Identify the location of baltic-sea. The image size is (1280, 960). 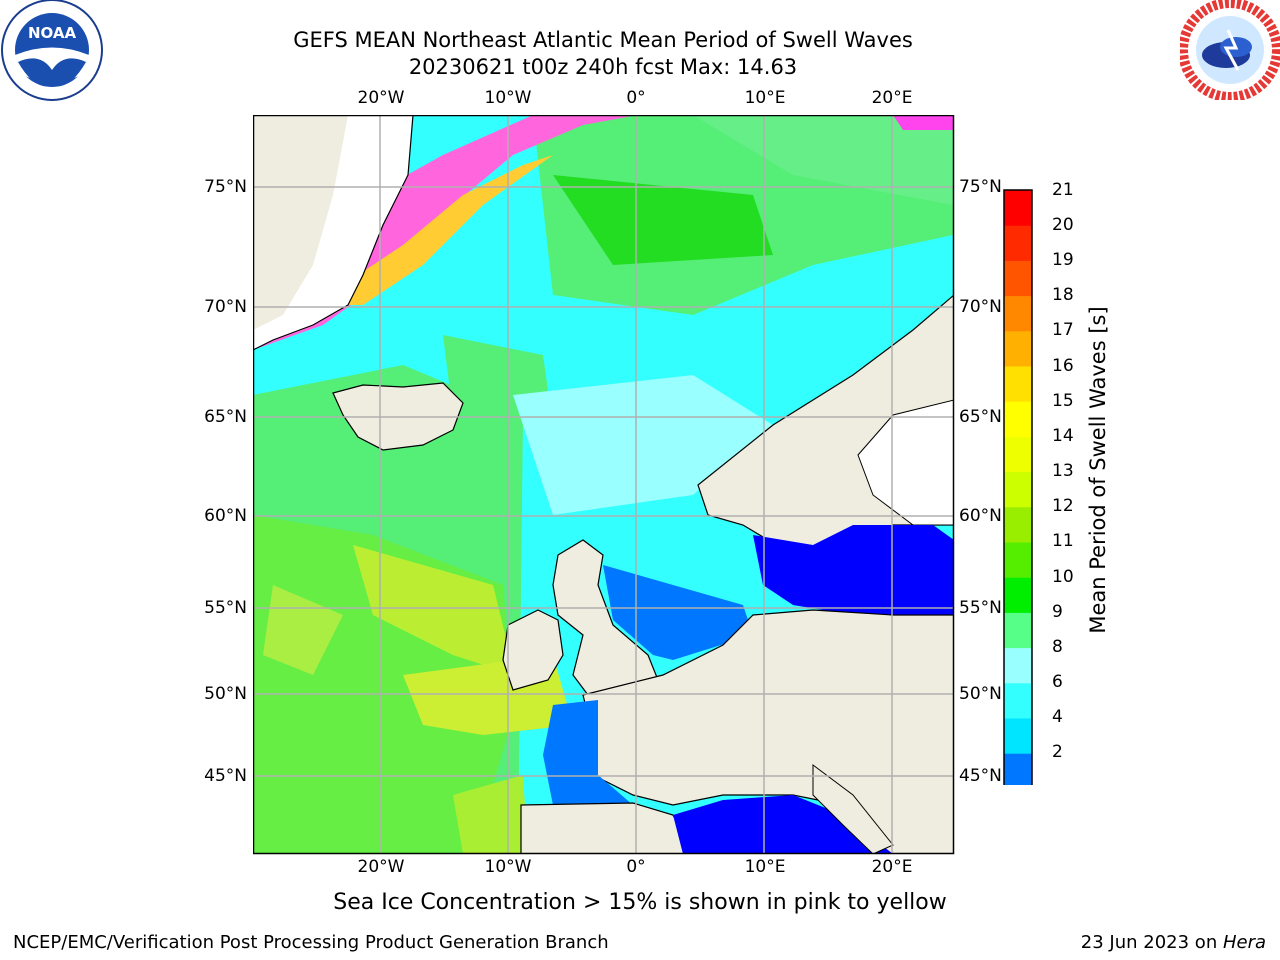
(853, 570).